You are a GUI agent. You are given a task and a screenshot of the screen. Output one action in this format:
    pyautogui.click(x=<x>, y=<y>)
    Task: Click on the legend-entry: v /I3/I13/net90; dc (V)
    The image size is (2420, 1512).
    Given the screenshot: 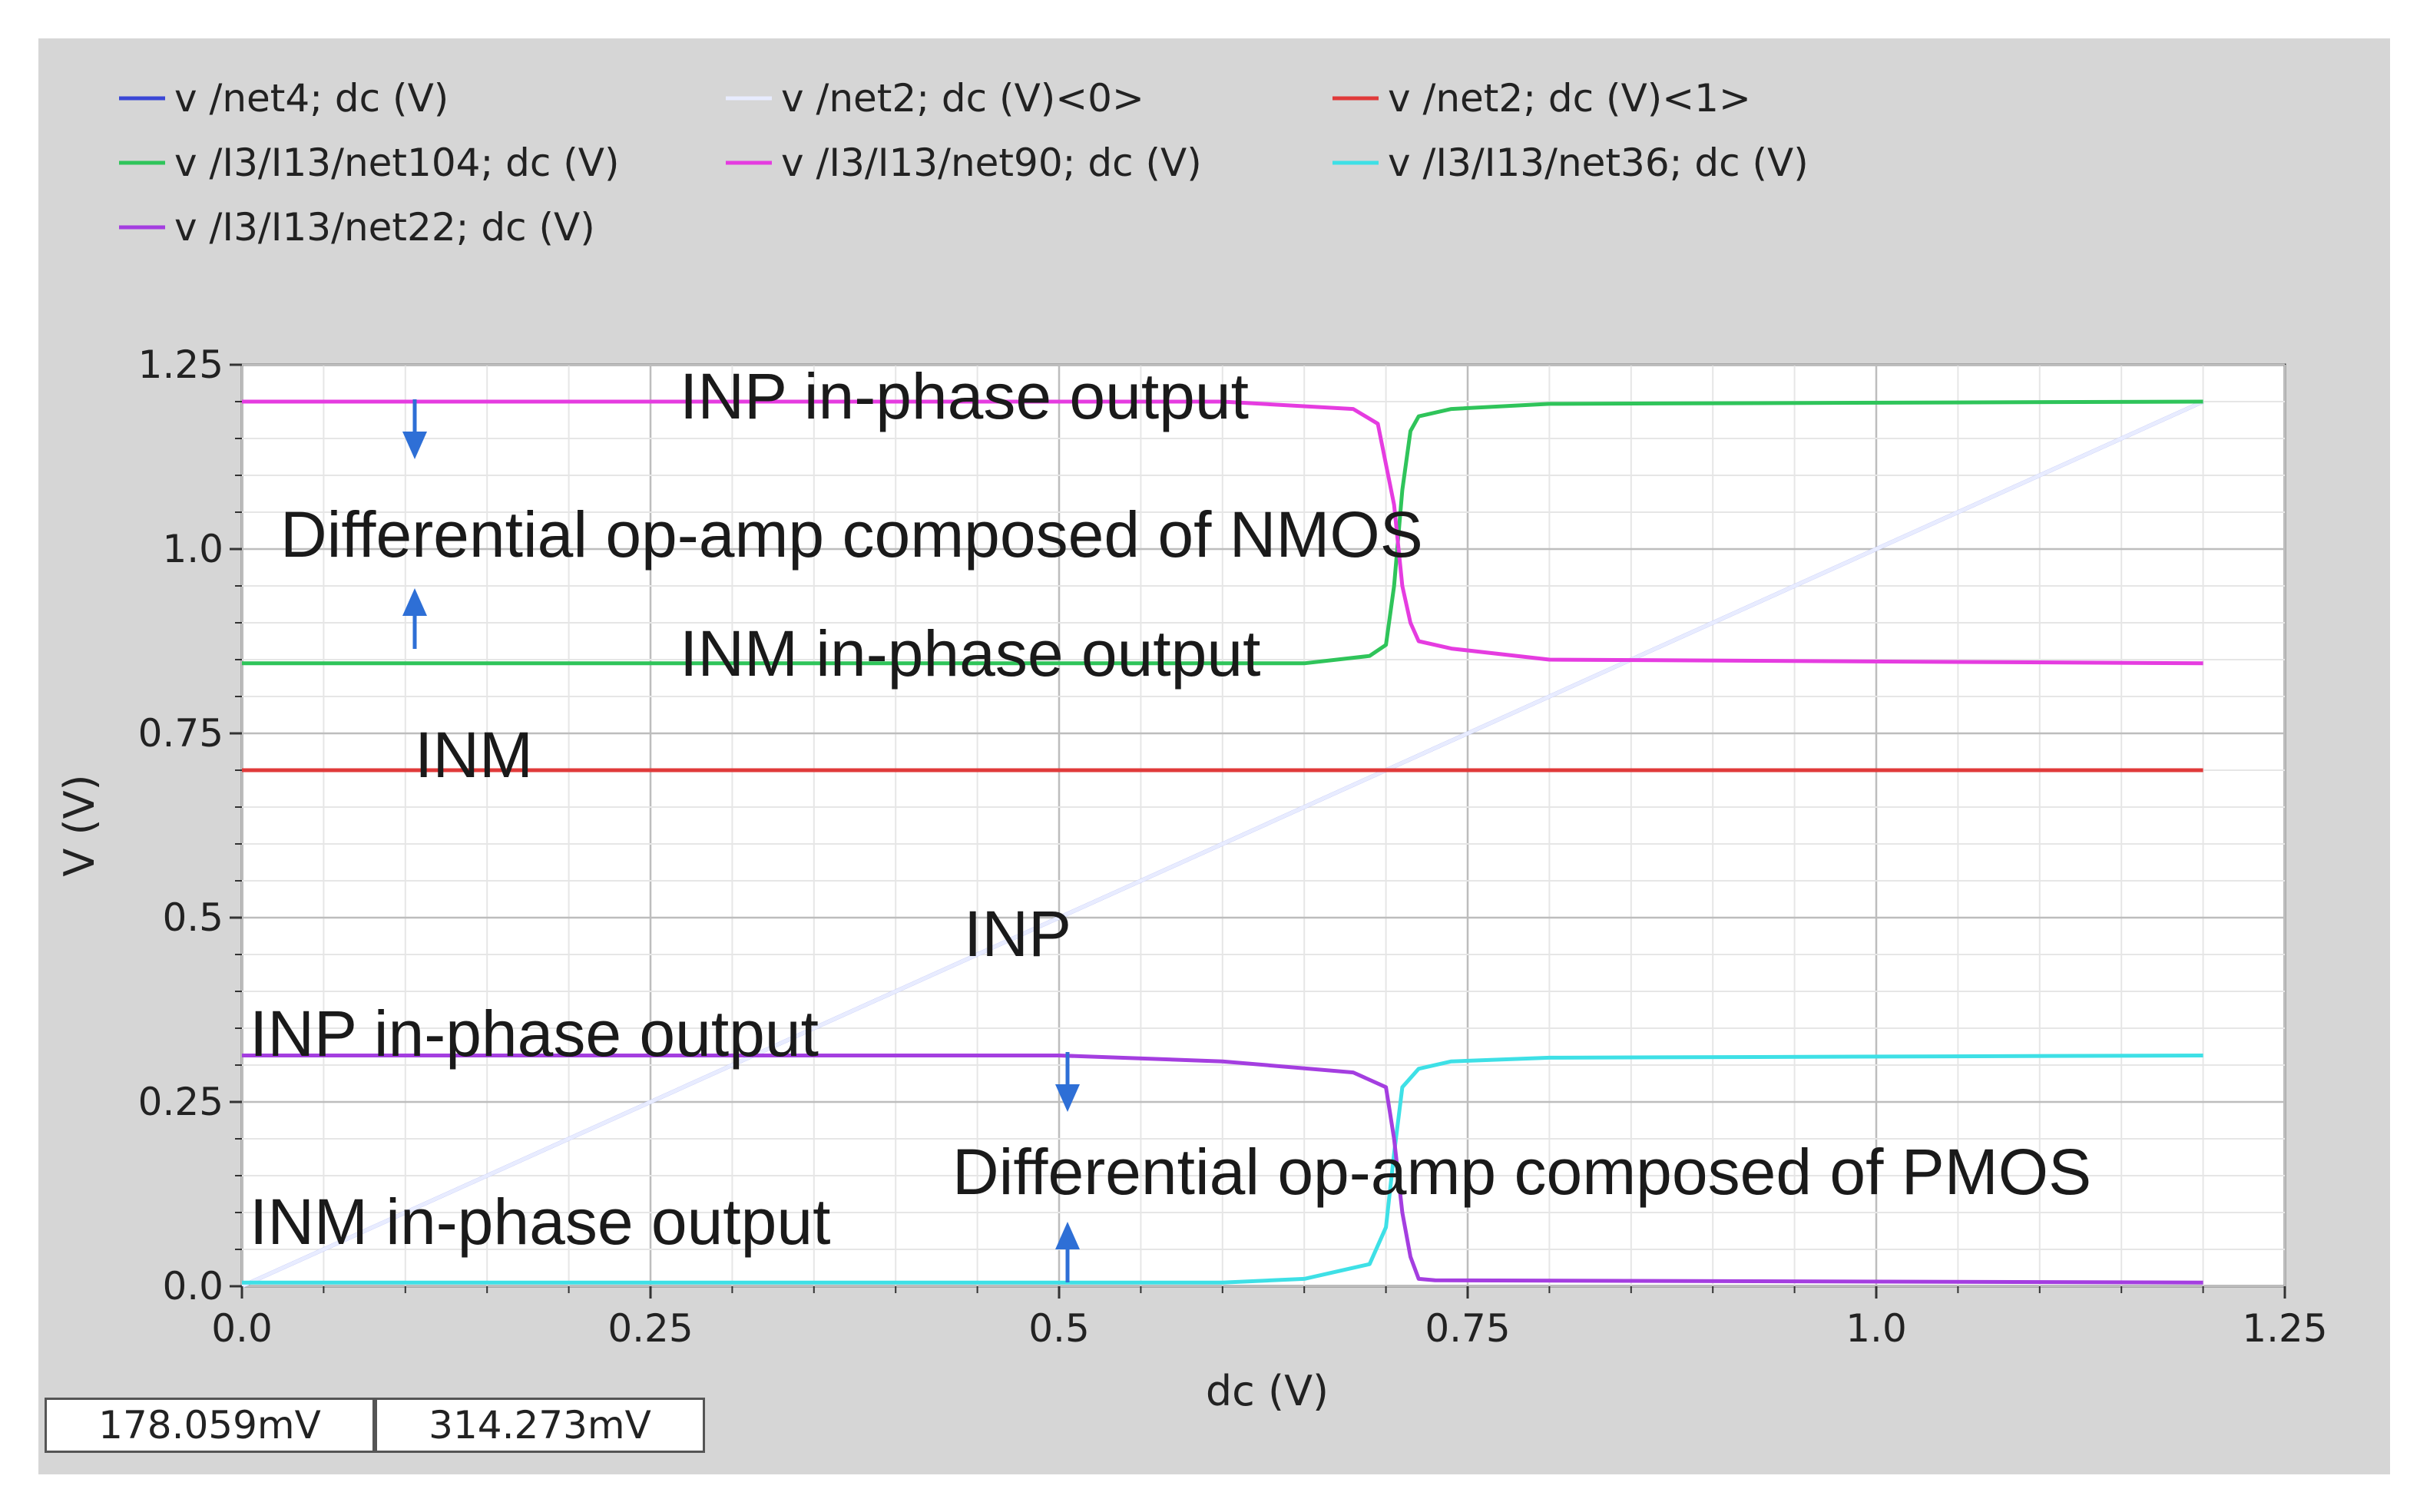 What is the action you would take?
    pyautogui.click(x=964, y=163)
    